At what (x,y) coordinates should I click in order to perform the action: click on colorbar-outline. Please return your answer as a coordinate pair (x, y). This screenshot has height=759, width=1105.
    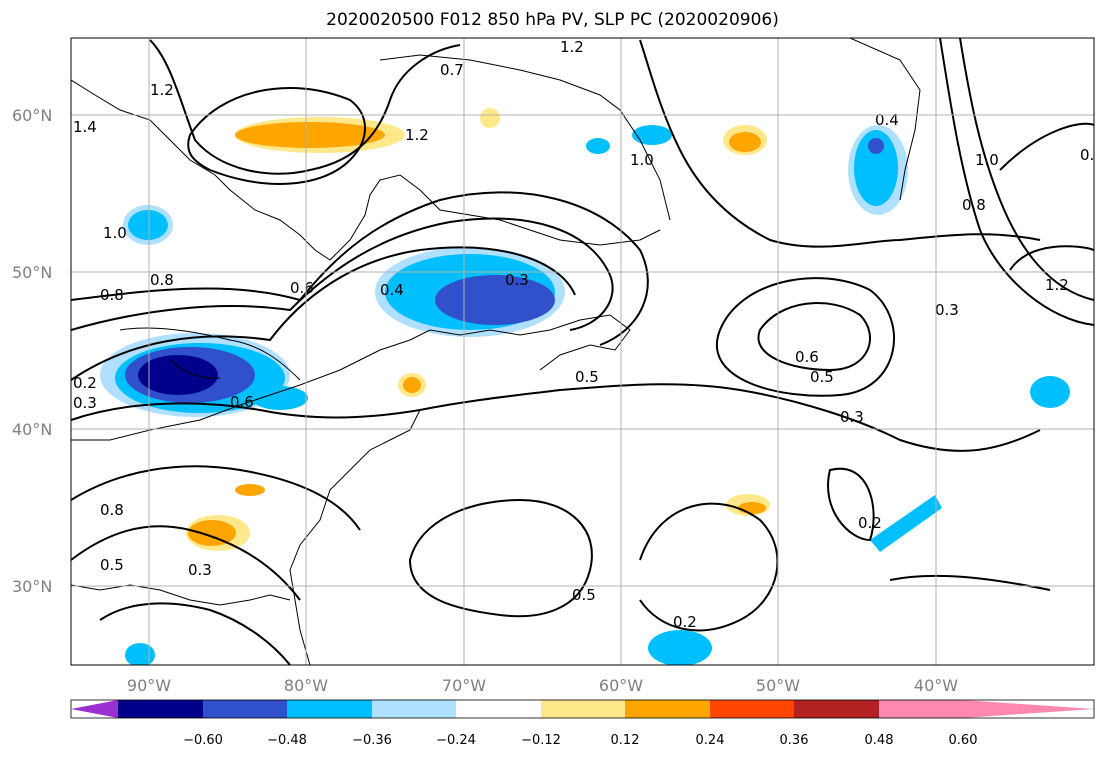
    Looking at the image, I should click on (582, 709).